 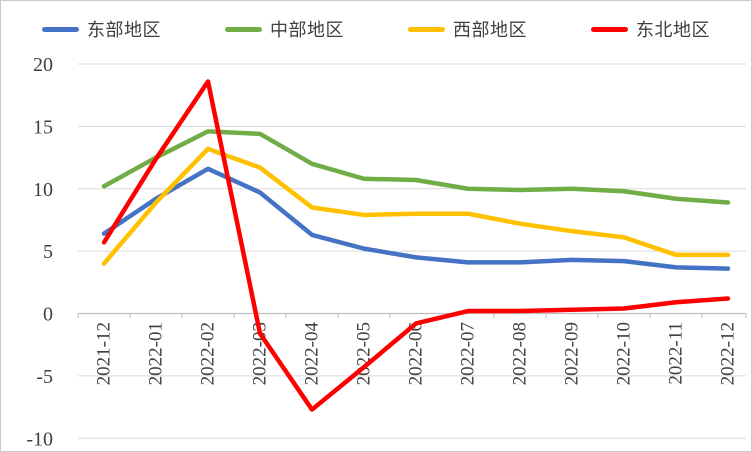 I want to click on legend-item-central: 中部地区, so click(x=284, y=29).